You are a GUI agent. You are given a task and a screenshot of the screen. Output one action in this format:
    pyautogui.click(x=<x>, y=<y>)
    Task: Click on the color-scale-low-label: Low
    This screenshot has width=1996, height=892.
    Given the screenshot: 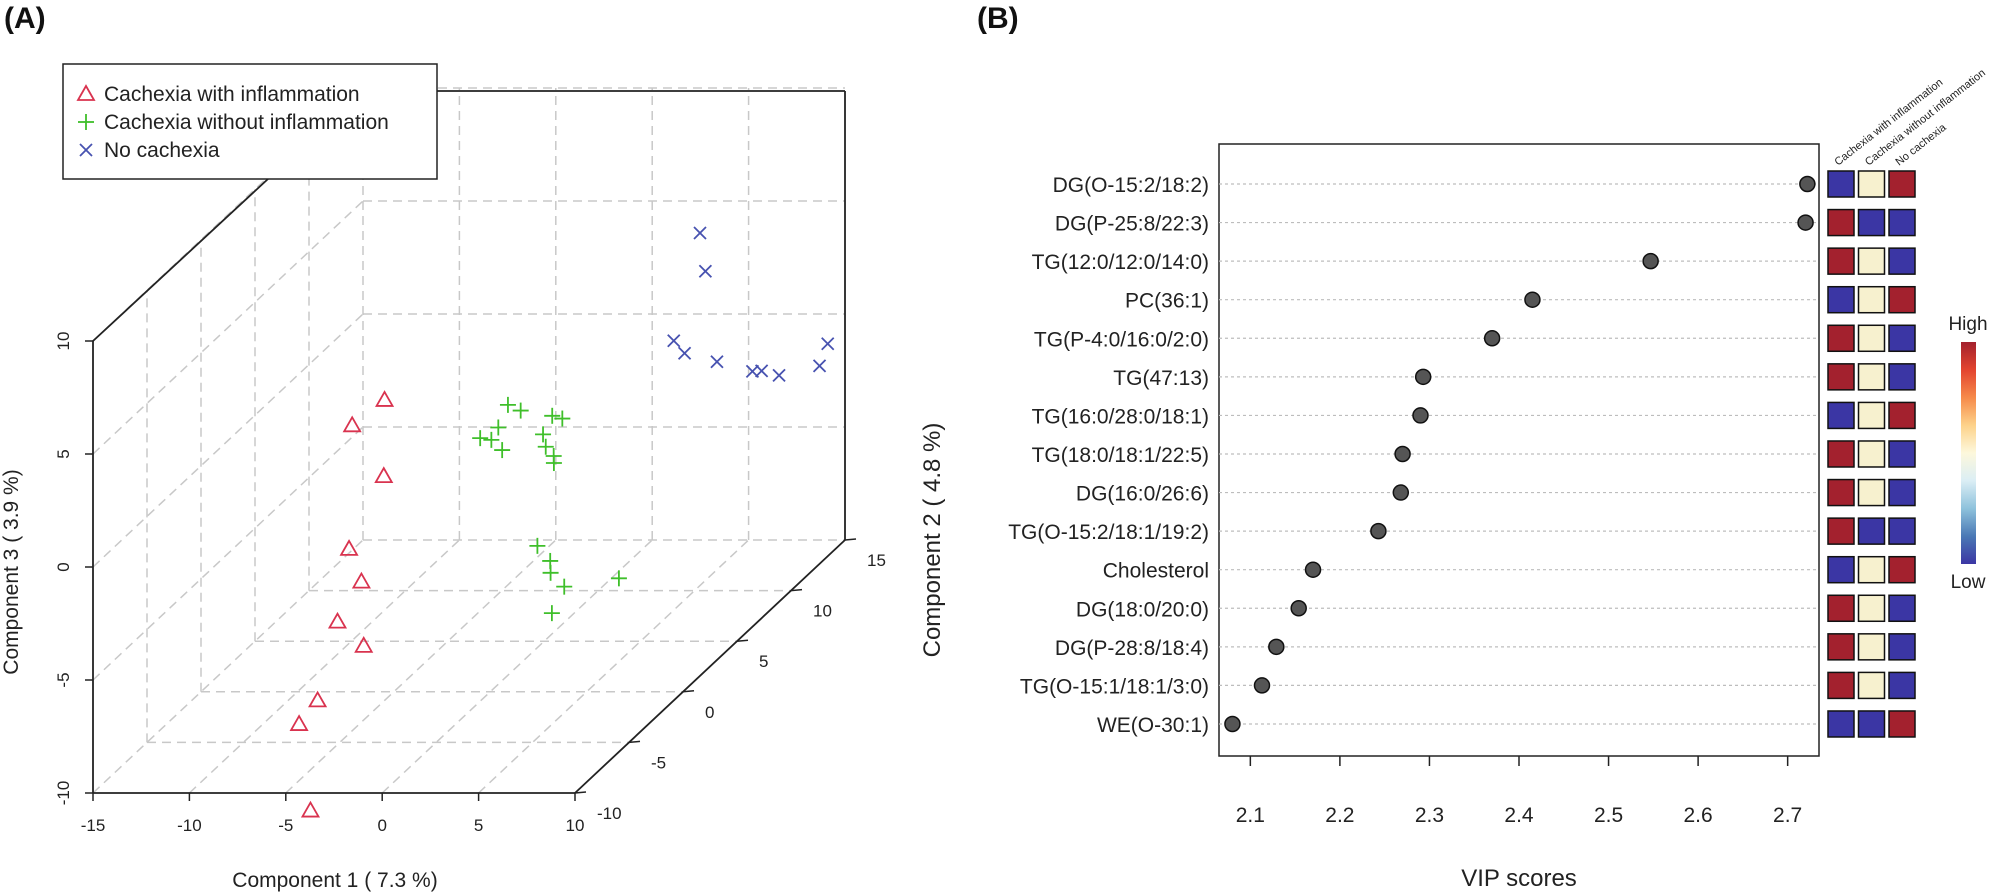 What is the action you would take?
    pyautogui.click(x=1968, y=582)
    